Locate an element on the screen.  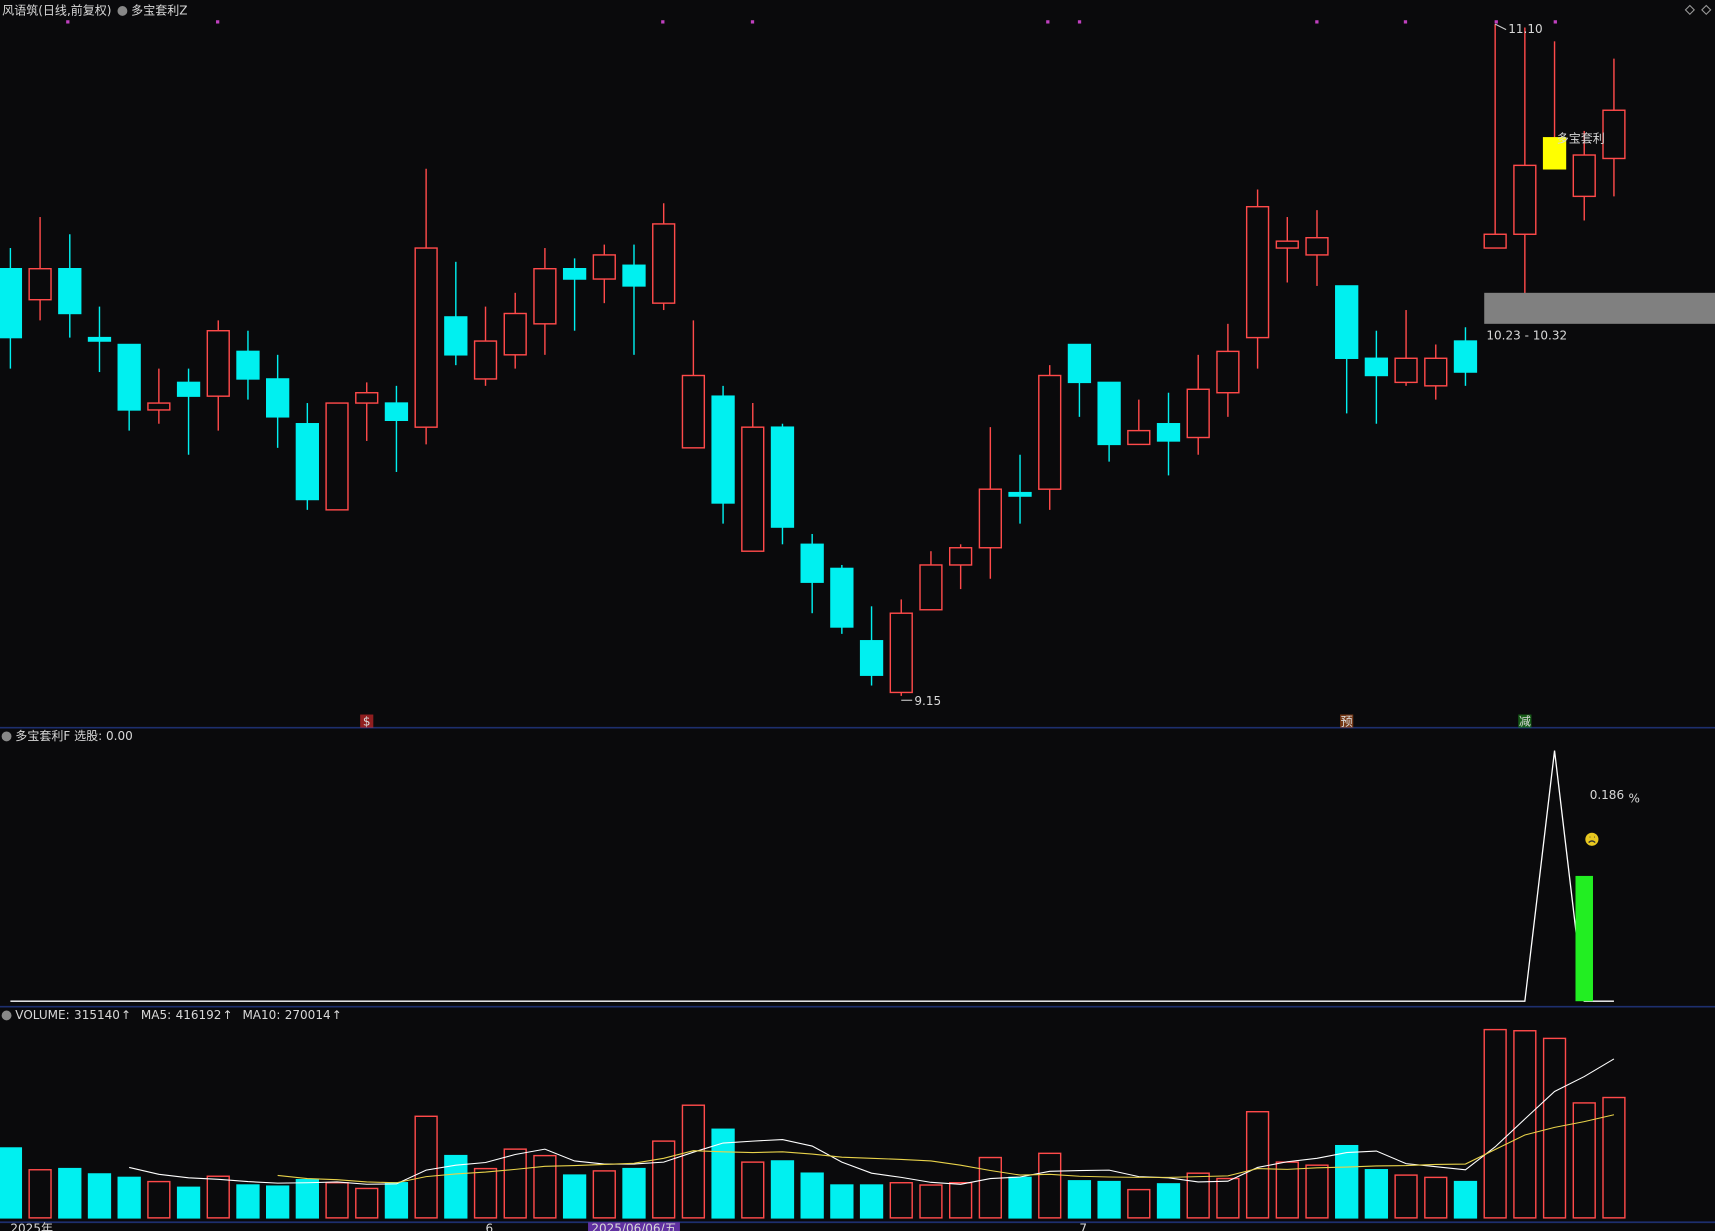
volume-legend-trend: ↑ is located at coordinates (126, 1015).